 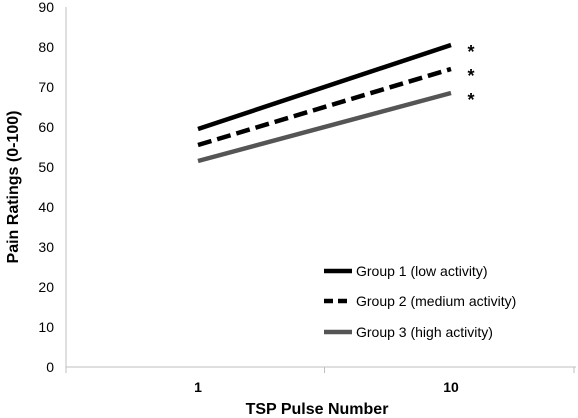 I want to click on y-tick-label-3: 30, so click(x=46, y=247).